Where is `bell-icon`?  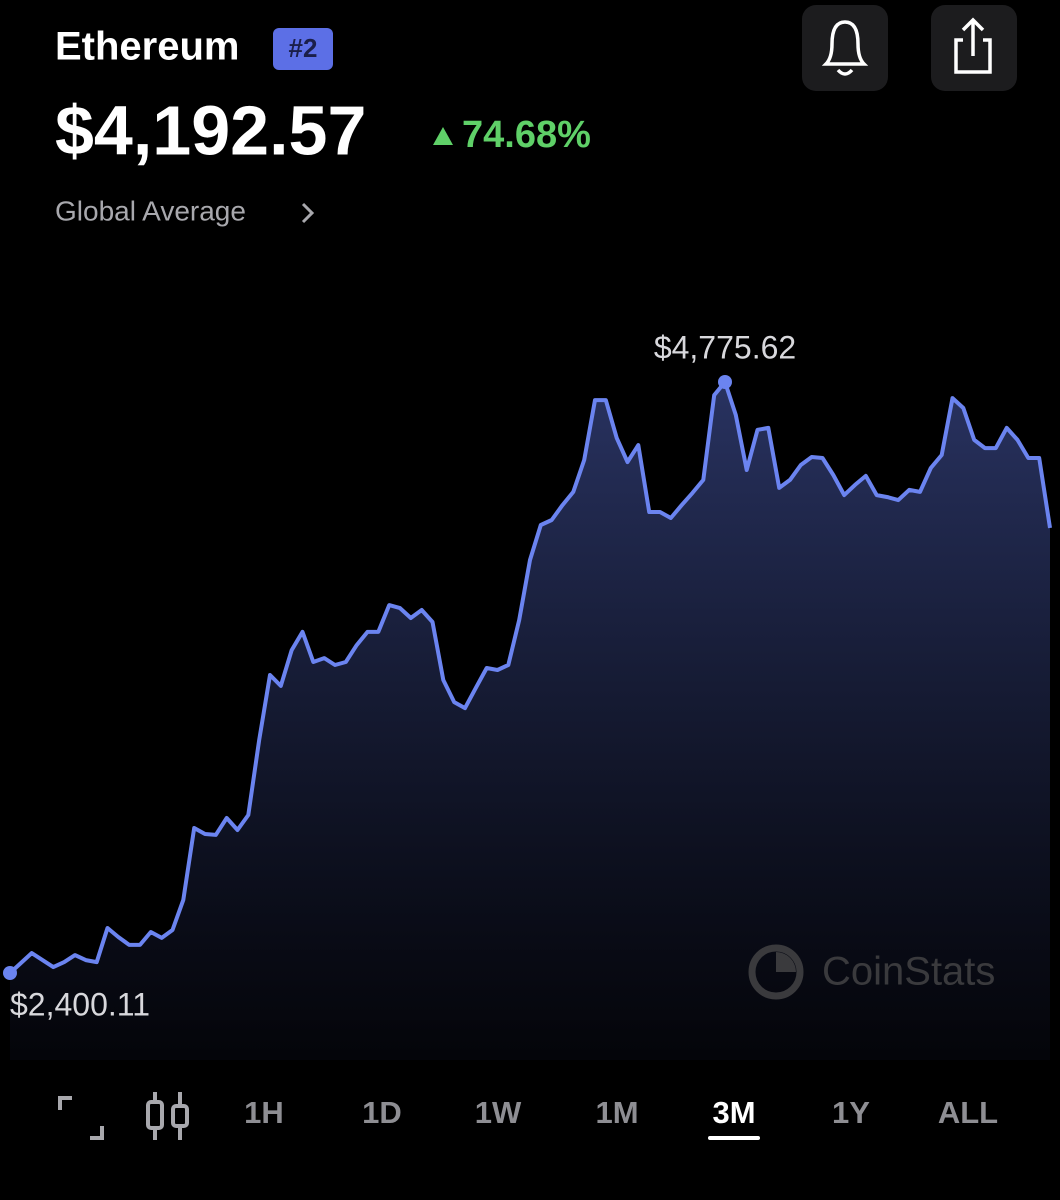
bell-icon is located at coordinates (845, 48).